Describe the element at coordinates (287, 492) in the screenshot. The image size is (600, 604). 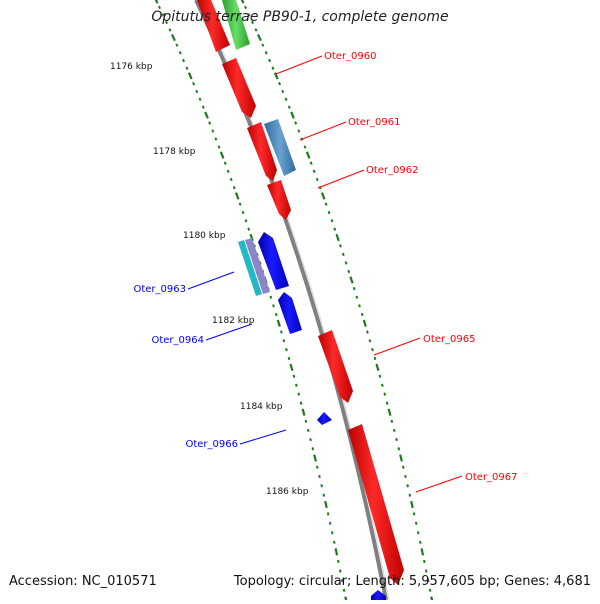
I see `scale-label: 1186 kbp` at that location.